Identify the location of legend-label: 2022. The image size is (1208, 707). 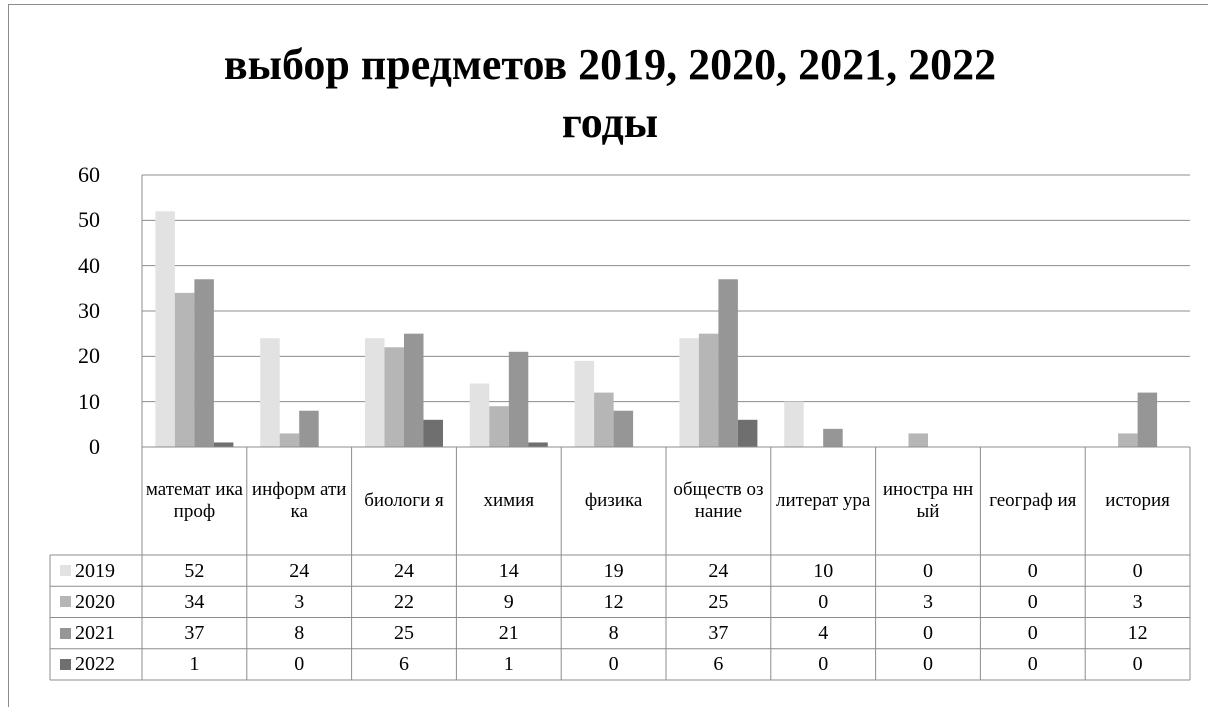
(95, 664).